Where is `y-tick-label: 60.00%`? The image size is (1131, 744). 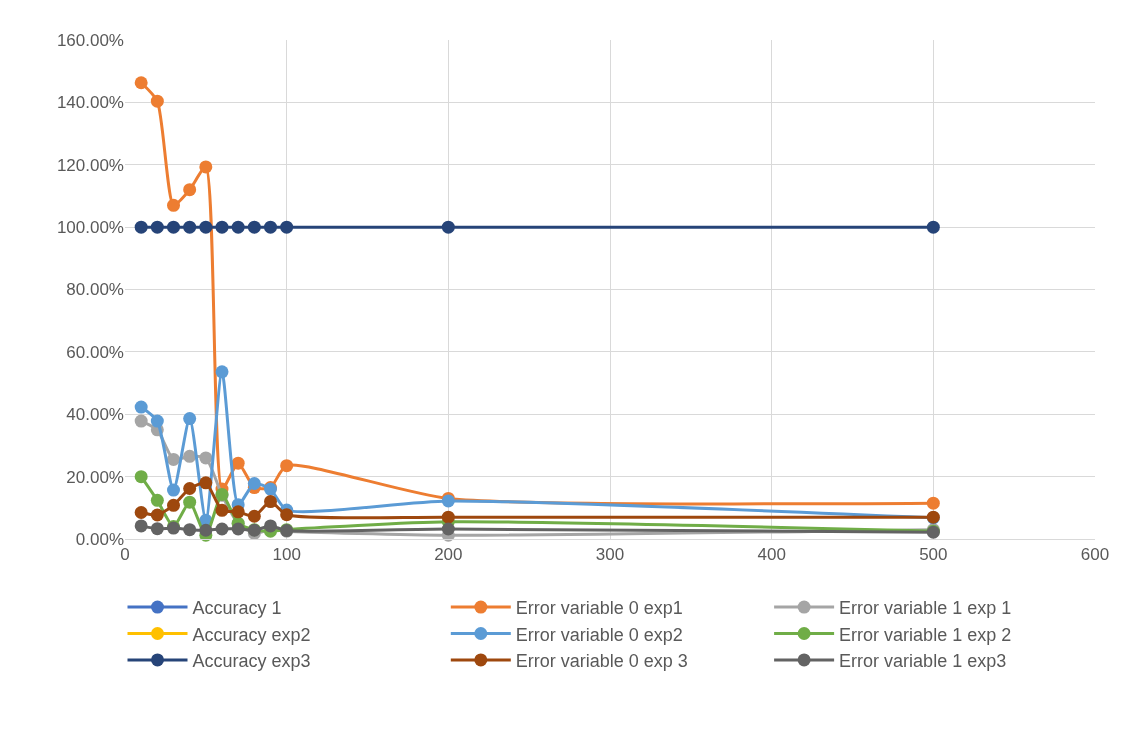 y-tick-label: 60.00% is located at coordinates (95, 352).